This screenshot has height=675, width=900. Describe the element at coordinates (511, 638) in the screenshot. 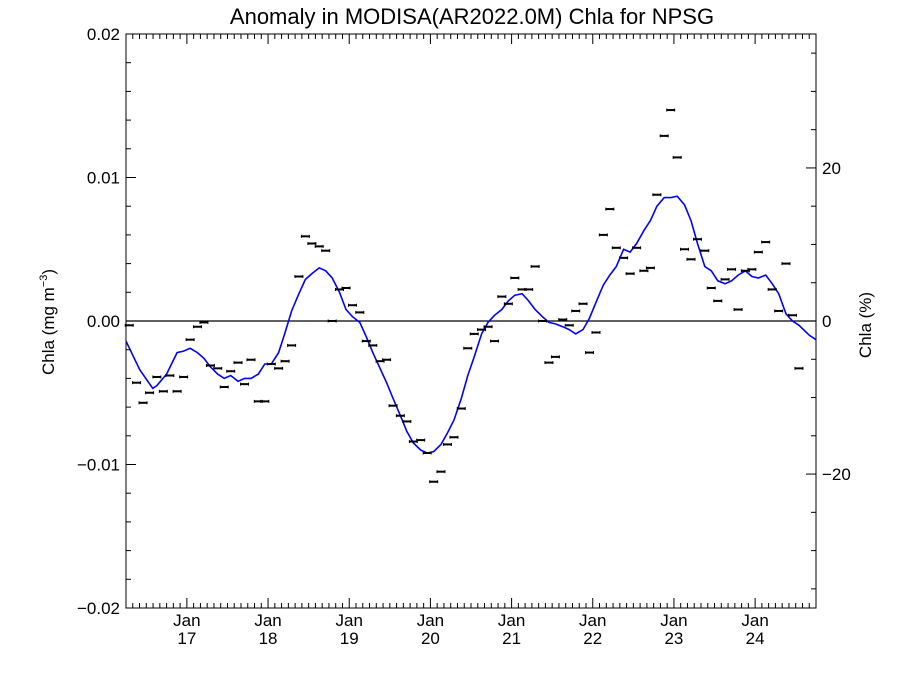

I see `x-tick-label-year: 21` at that location.